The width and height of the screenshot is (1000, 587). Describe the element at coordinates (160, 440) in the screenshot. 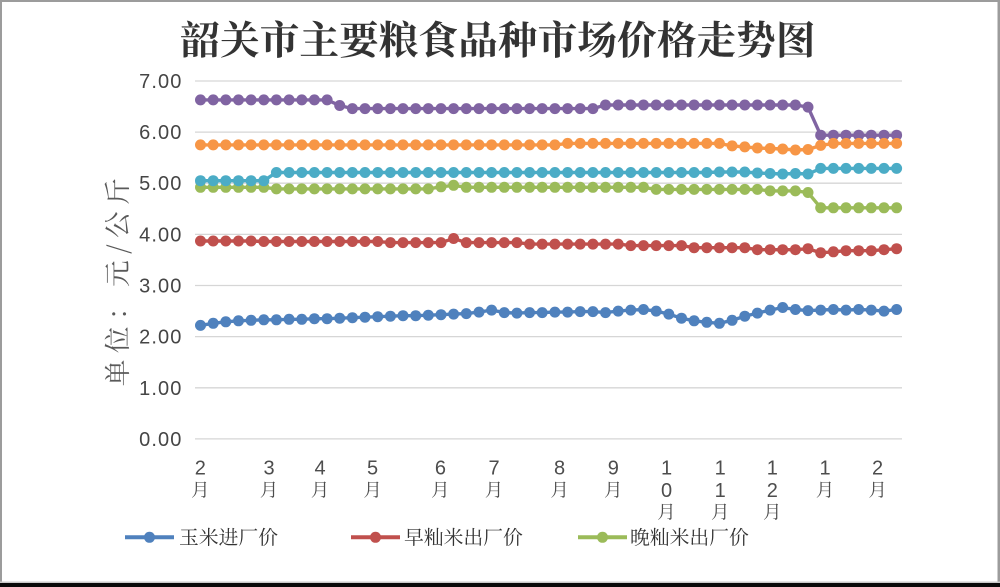

I see `svg-text: 0.00` at that location.